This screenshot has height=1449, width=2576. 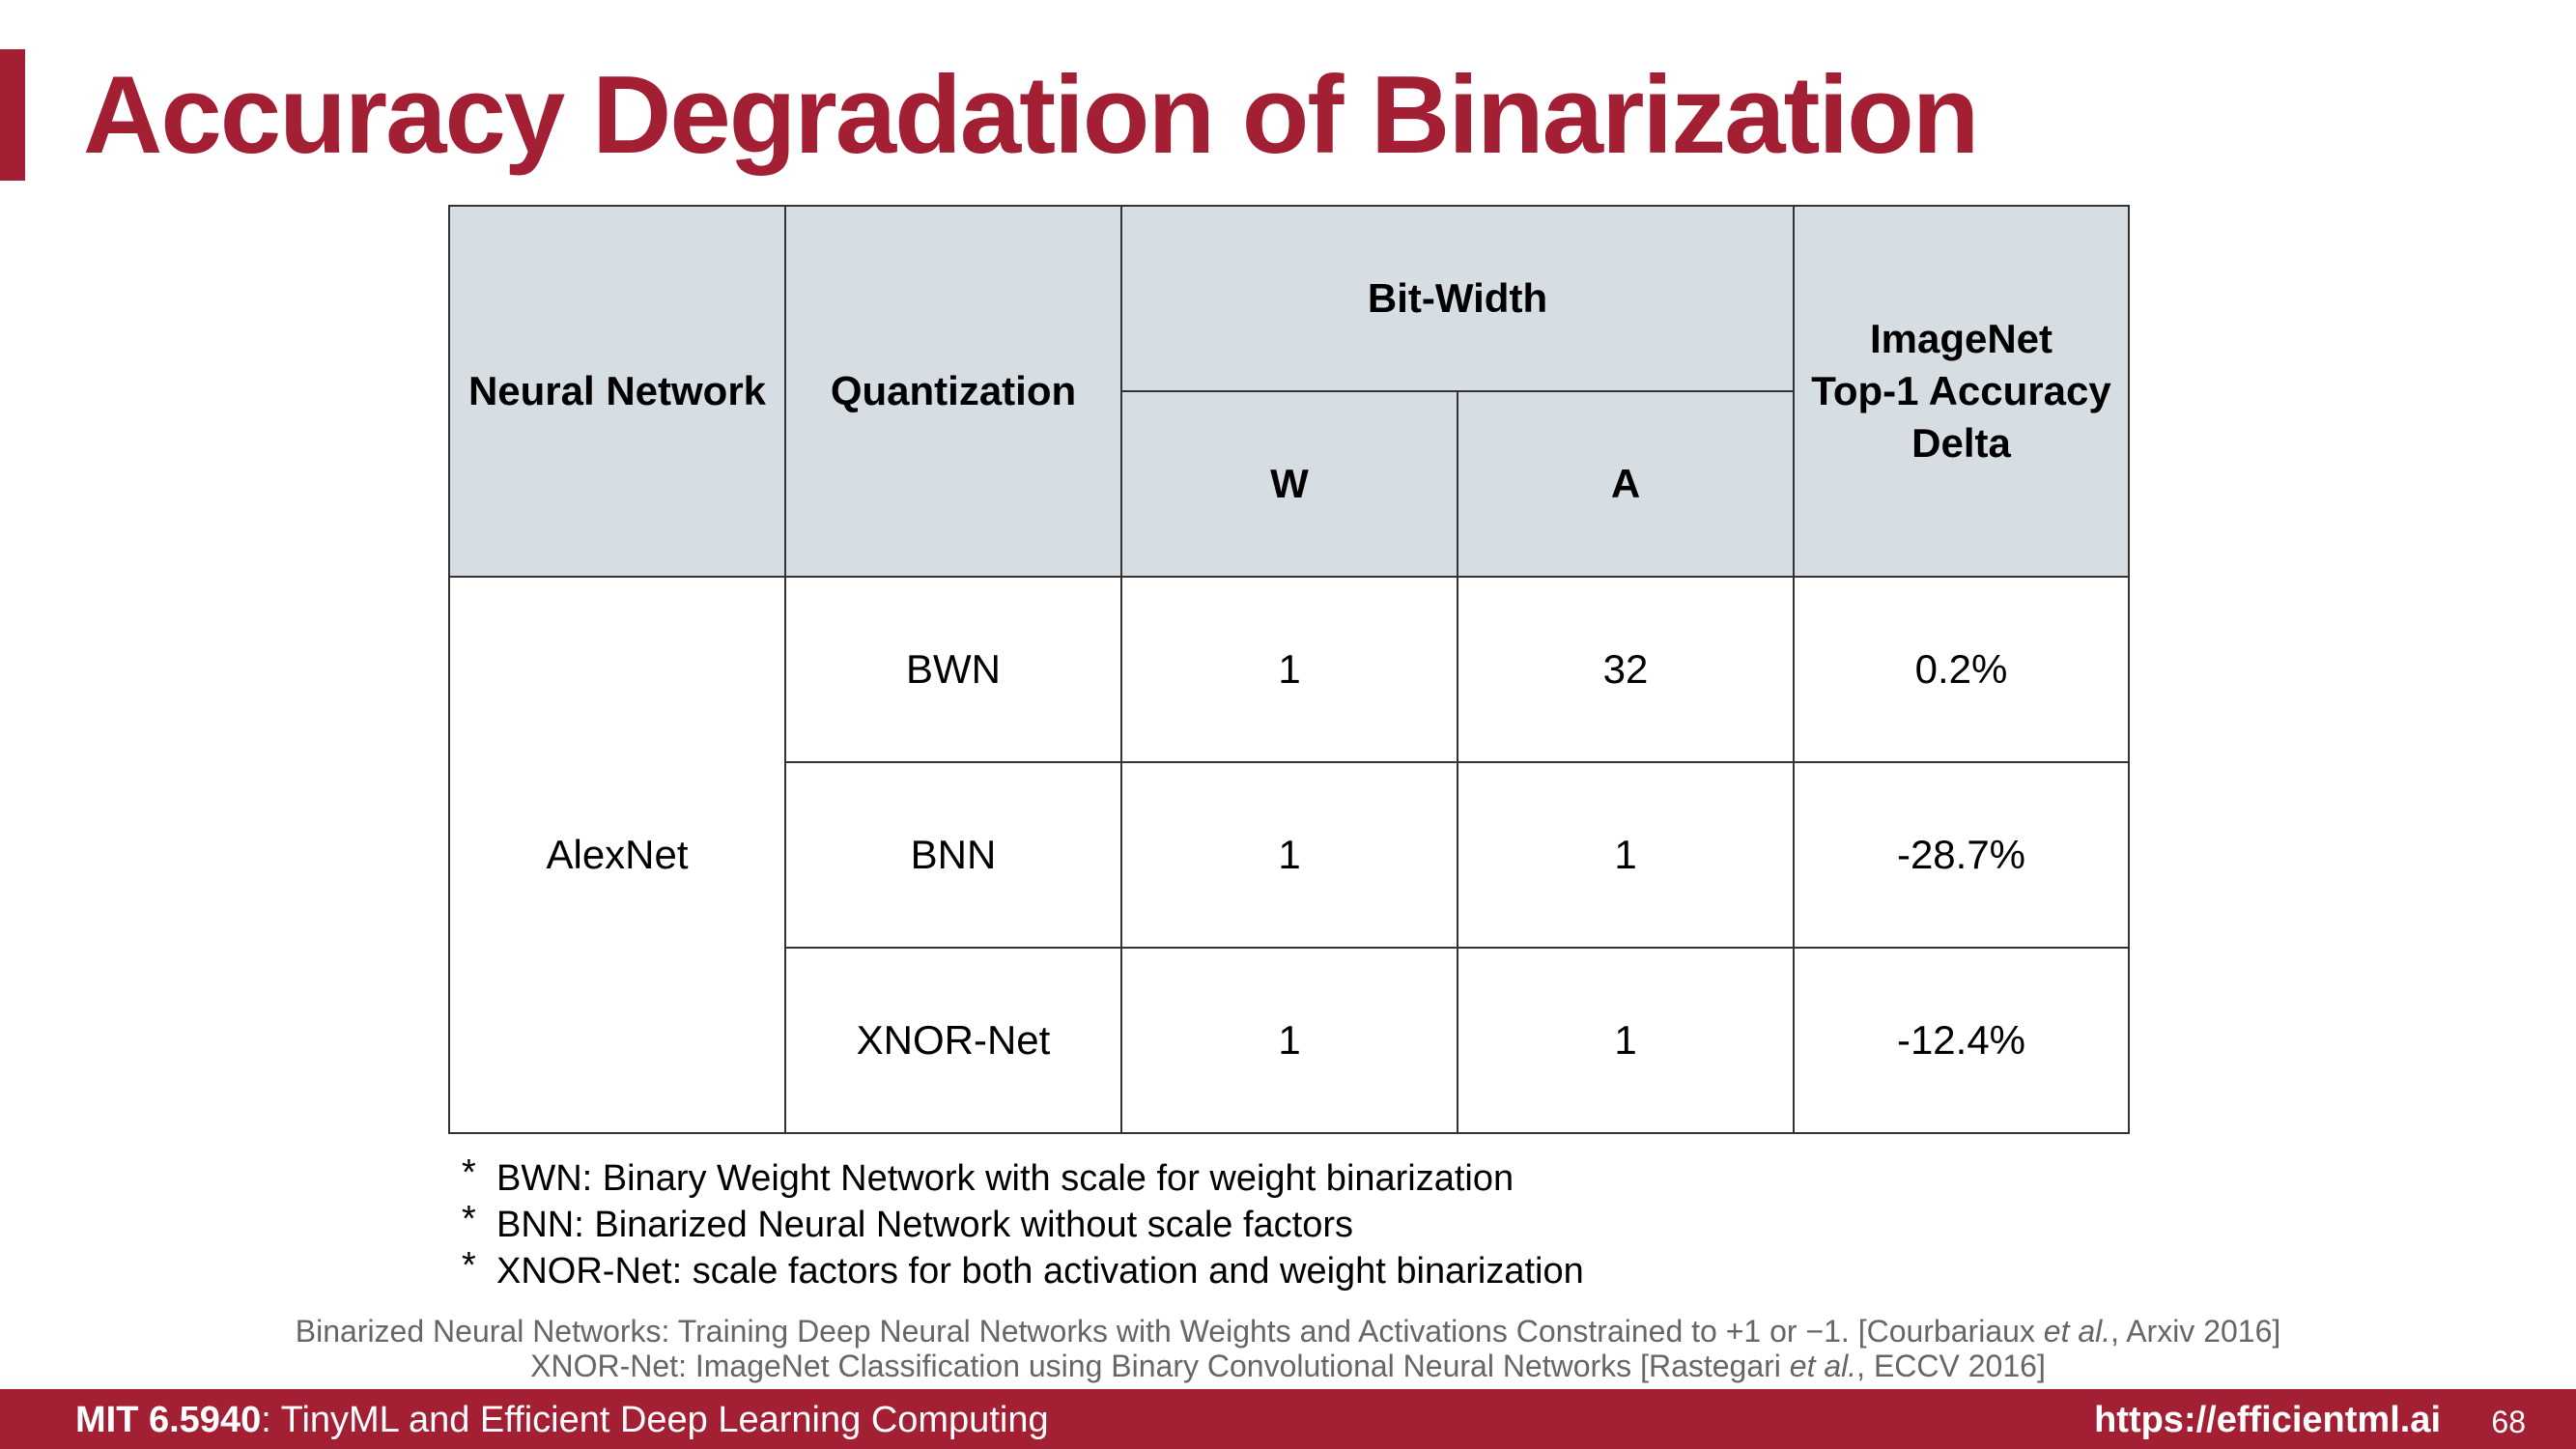 What do you see at coordinates (953, 391) in the screenshot?
I see `header-quantization: Quantization` at bounding box center [953, 391].